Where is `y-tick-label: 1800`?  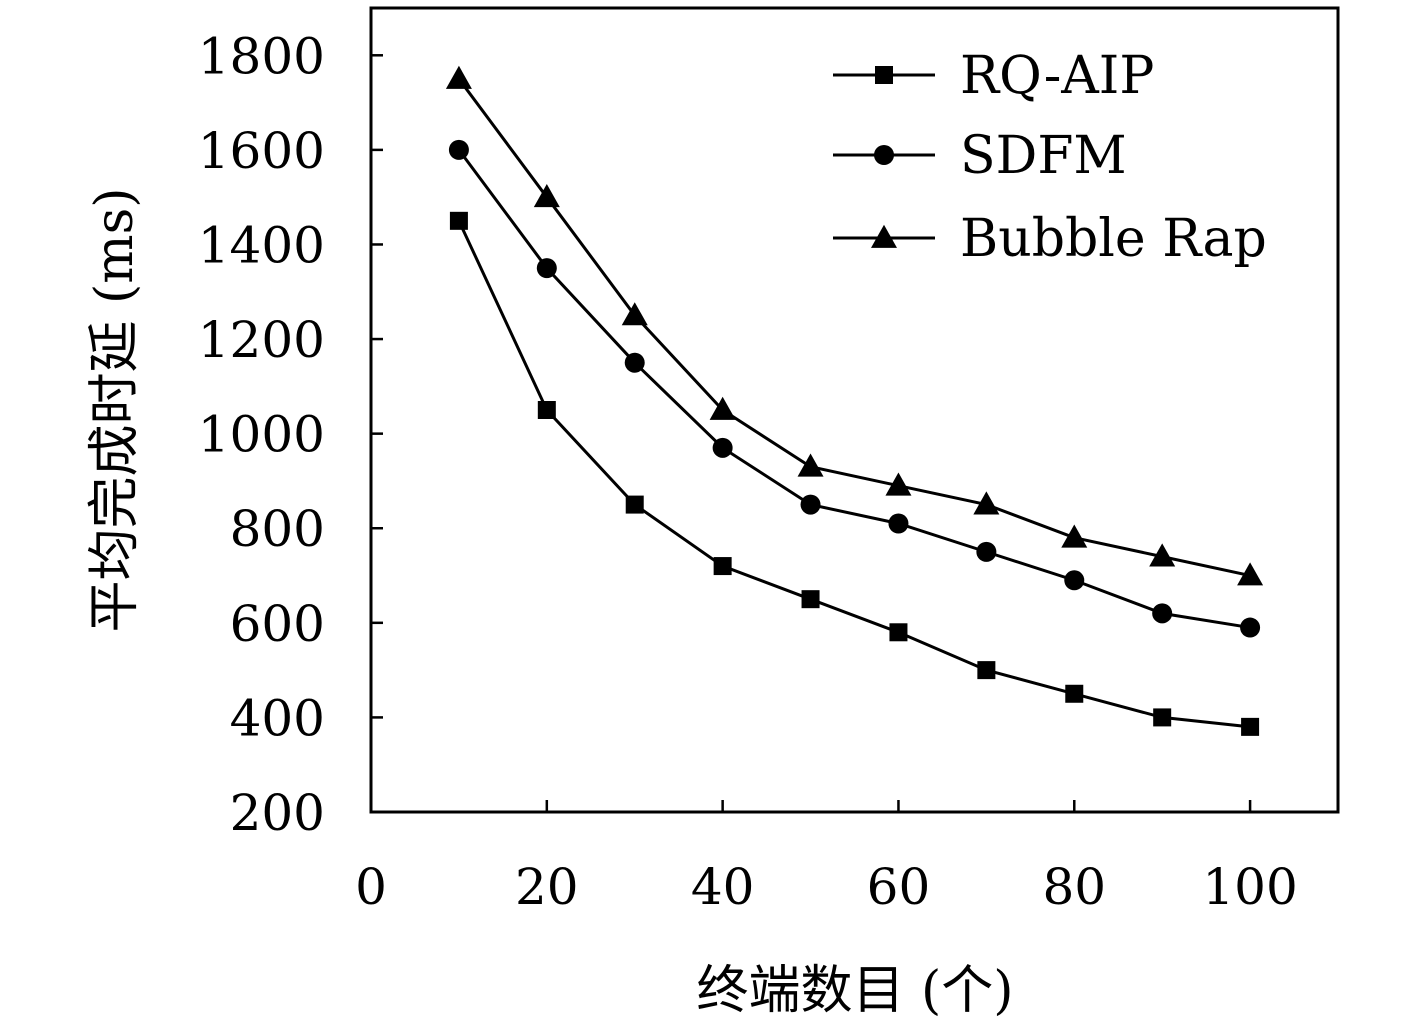
y-tick-label: 1800 is located at coordinates (261, 56).